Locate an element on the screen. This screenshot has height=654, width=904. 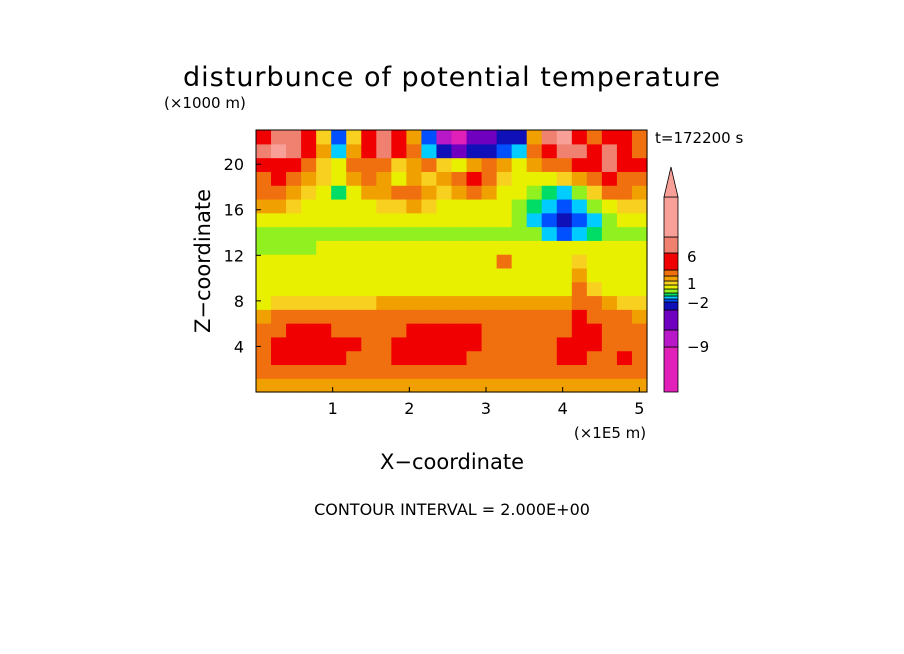
y-tick-label: 12 is located at coordinates (234, 255).